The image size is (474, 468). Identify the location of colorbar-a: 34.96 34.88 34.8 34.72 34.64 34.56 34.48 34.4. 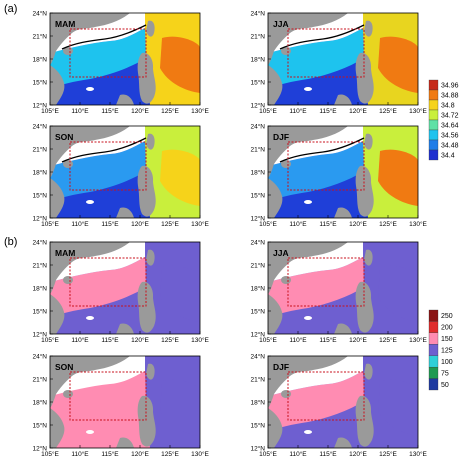
(443, 120).